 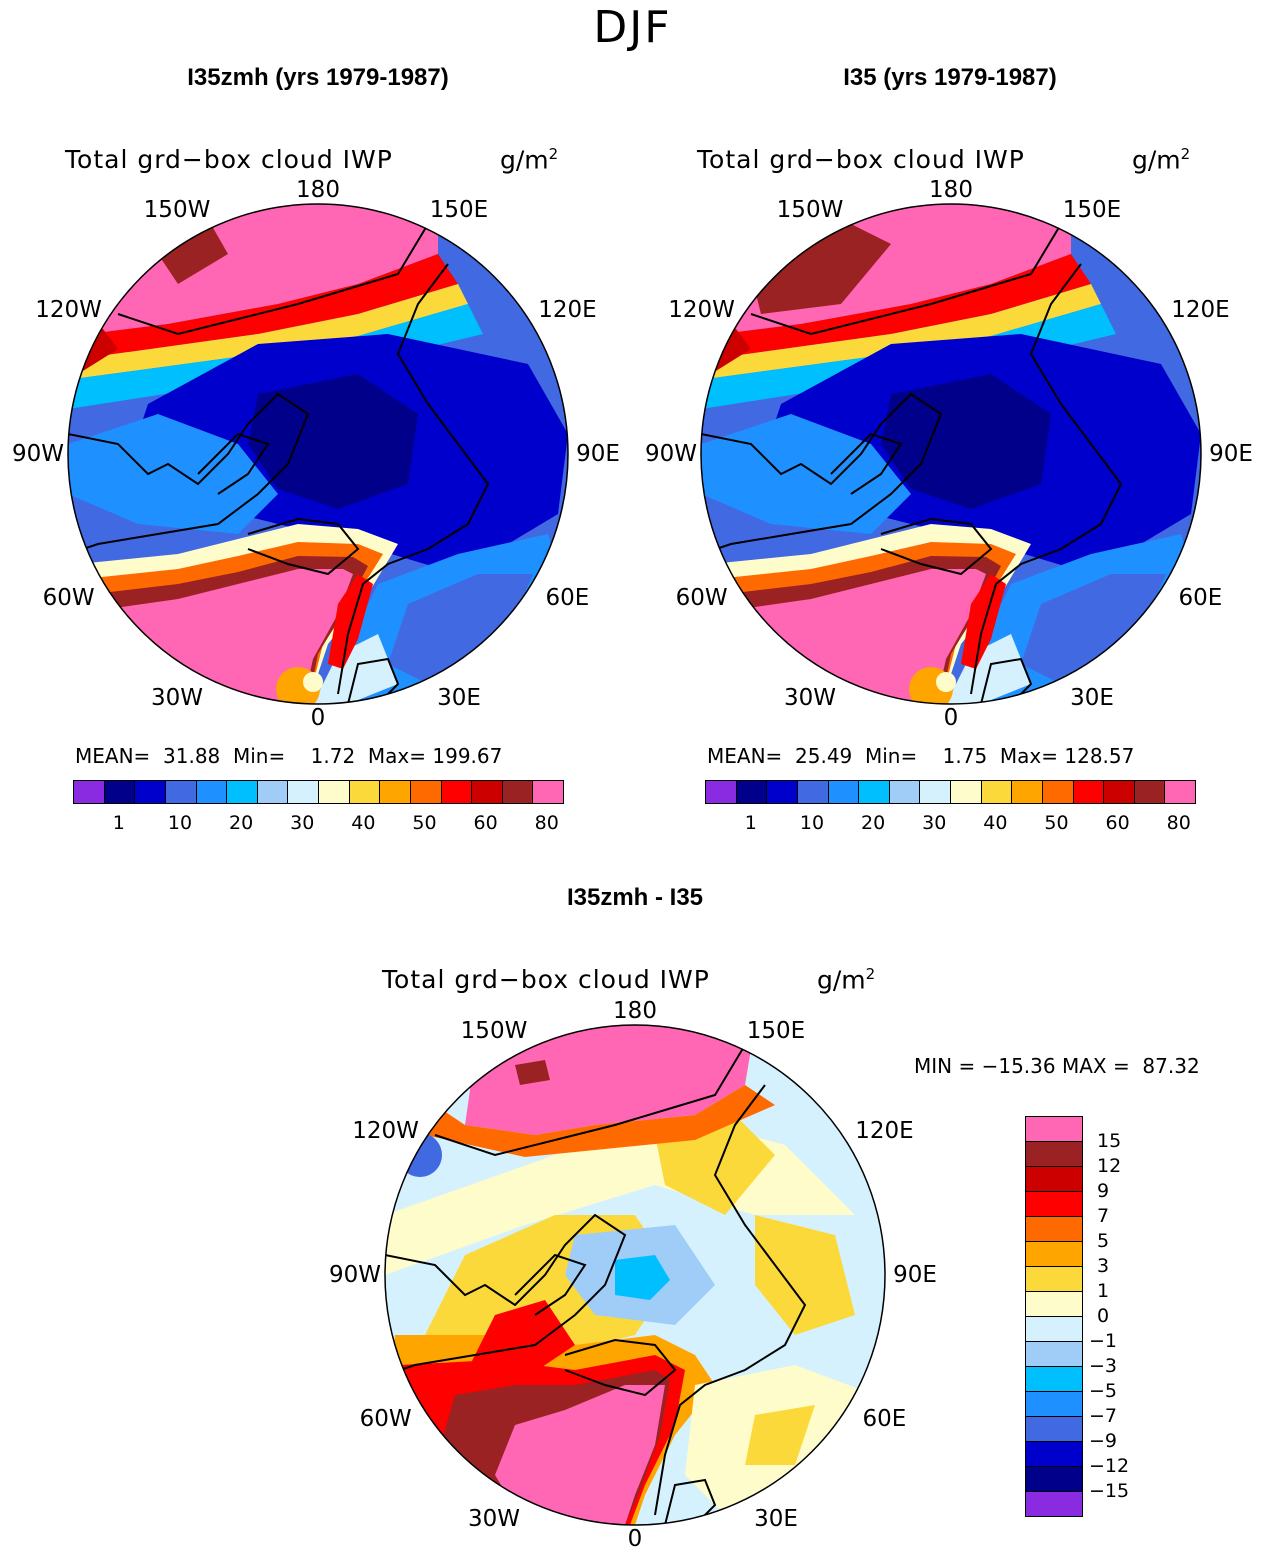 What do you see at coordinates (317, 824) in the screenshot?
I see `panel-1-colorbar-ticks: 1 10 20 30 40 50 60 80` at bounding box center [317, 824].